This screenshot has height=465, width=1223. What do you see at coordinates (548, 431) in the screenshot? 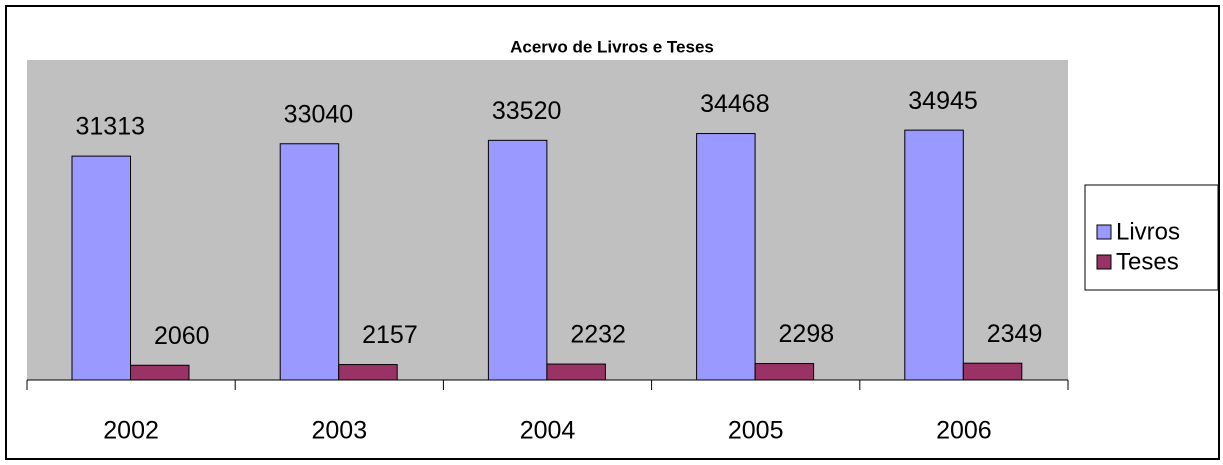
I see `x-tick-label: 2004` at bounding box center [548, 431].